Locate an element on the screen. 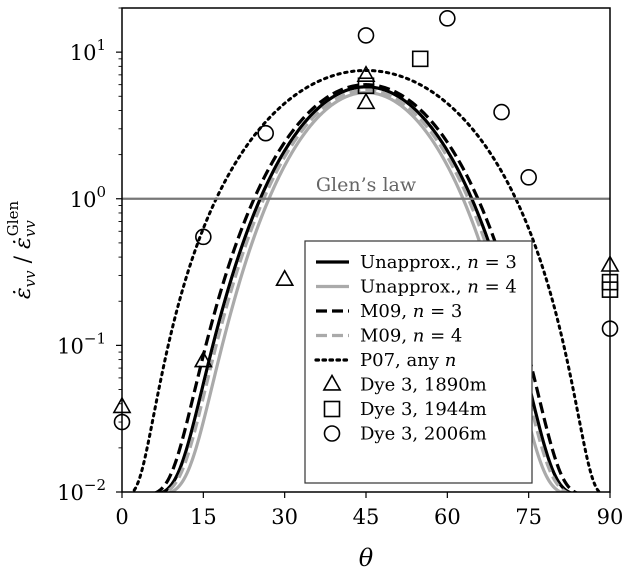 The width and height of the screenshot is (631, 579). y-label-denominator-sup: Glen is located at coordinates (13, 219).